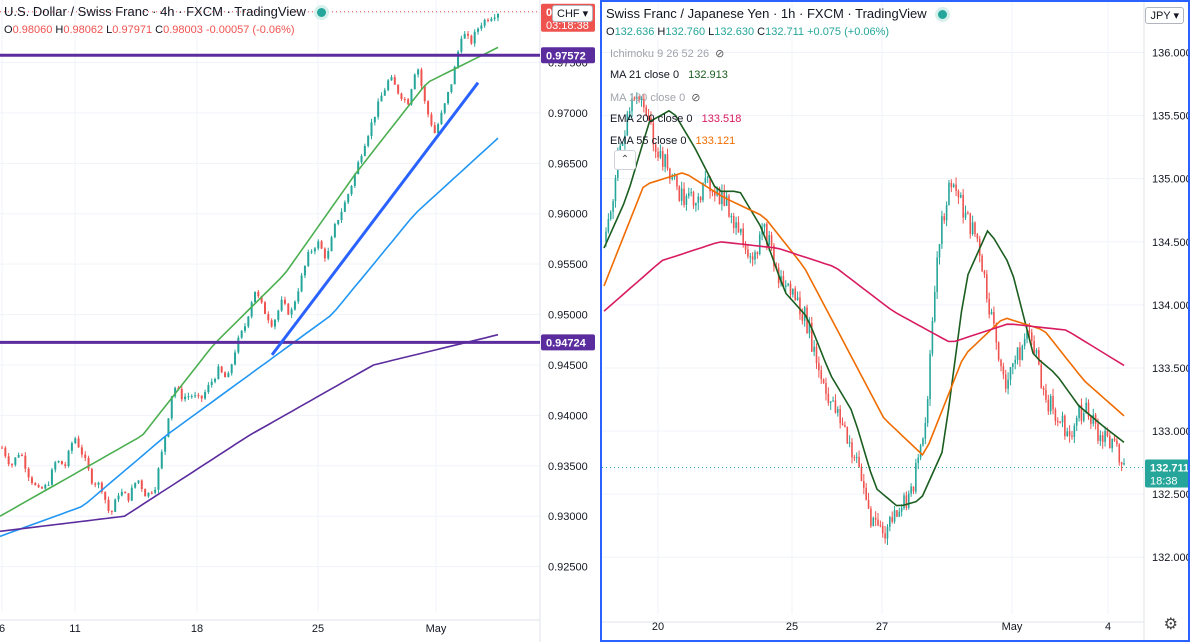 The image size is (1190, 642). Describe the element at coordinates (1170, 117) in the screenshot. I see `price-tick-label: 135.500` at that location.